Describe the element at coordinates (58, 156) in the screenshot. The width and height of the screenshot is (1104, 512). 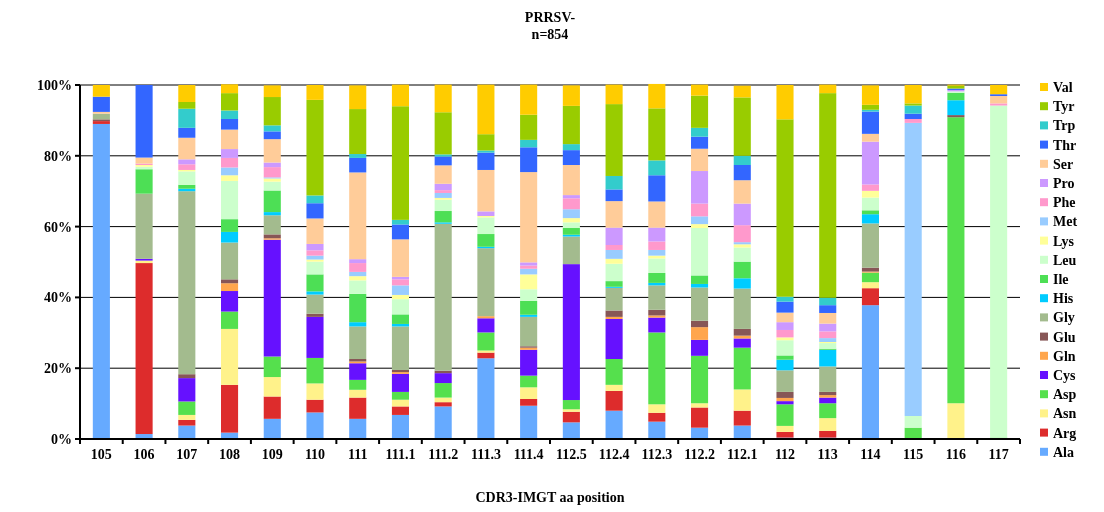
I see `y-tick-label: 80%` at that location.